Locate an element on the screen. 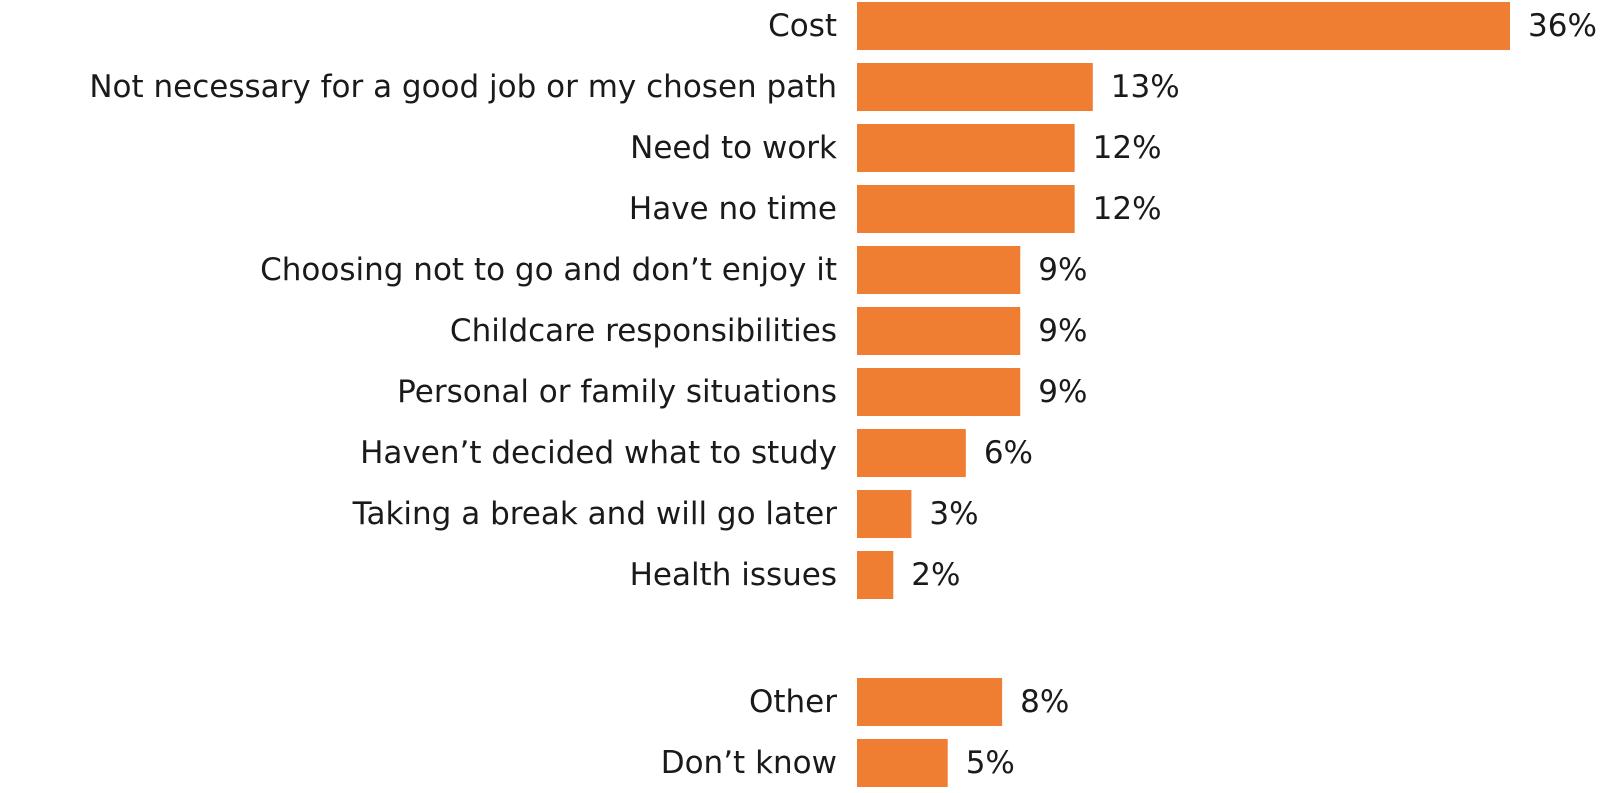 This screenshot has width=1605, height=793. value-label: 36% is located at coordinates (1562, 26).